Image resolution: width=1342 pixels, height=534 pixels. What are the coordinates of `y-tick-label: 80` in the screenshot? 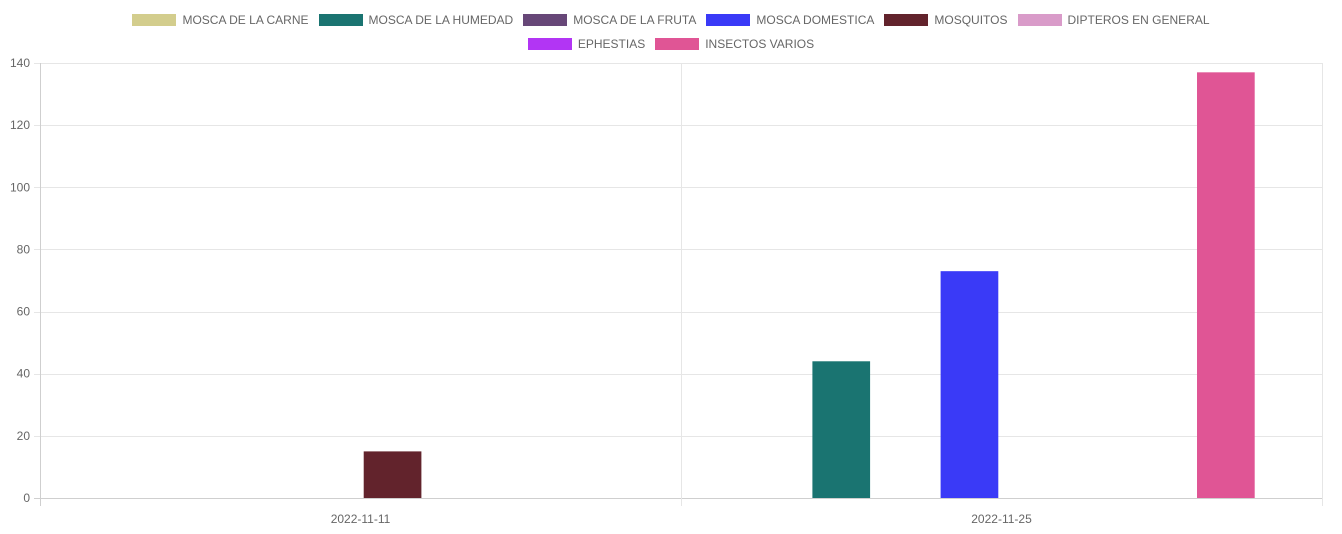 It's located at (24, 249).